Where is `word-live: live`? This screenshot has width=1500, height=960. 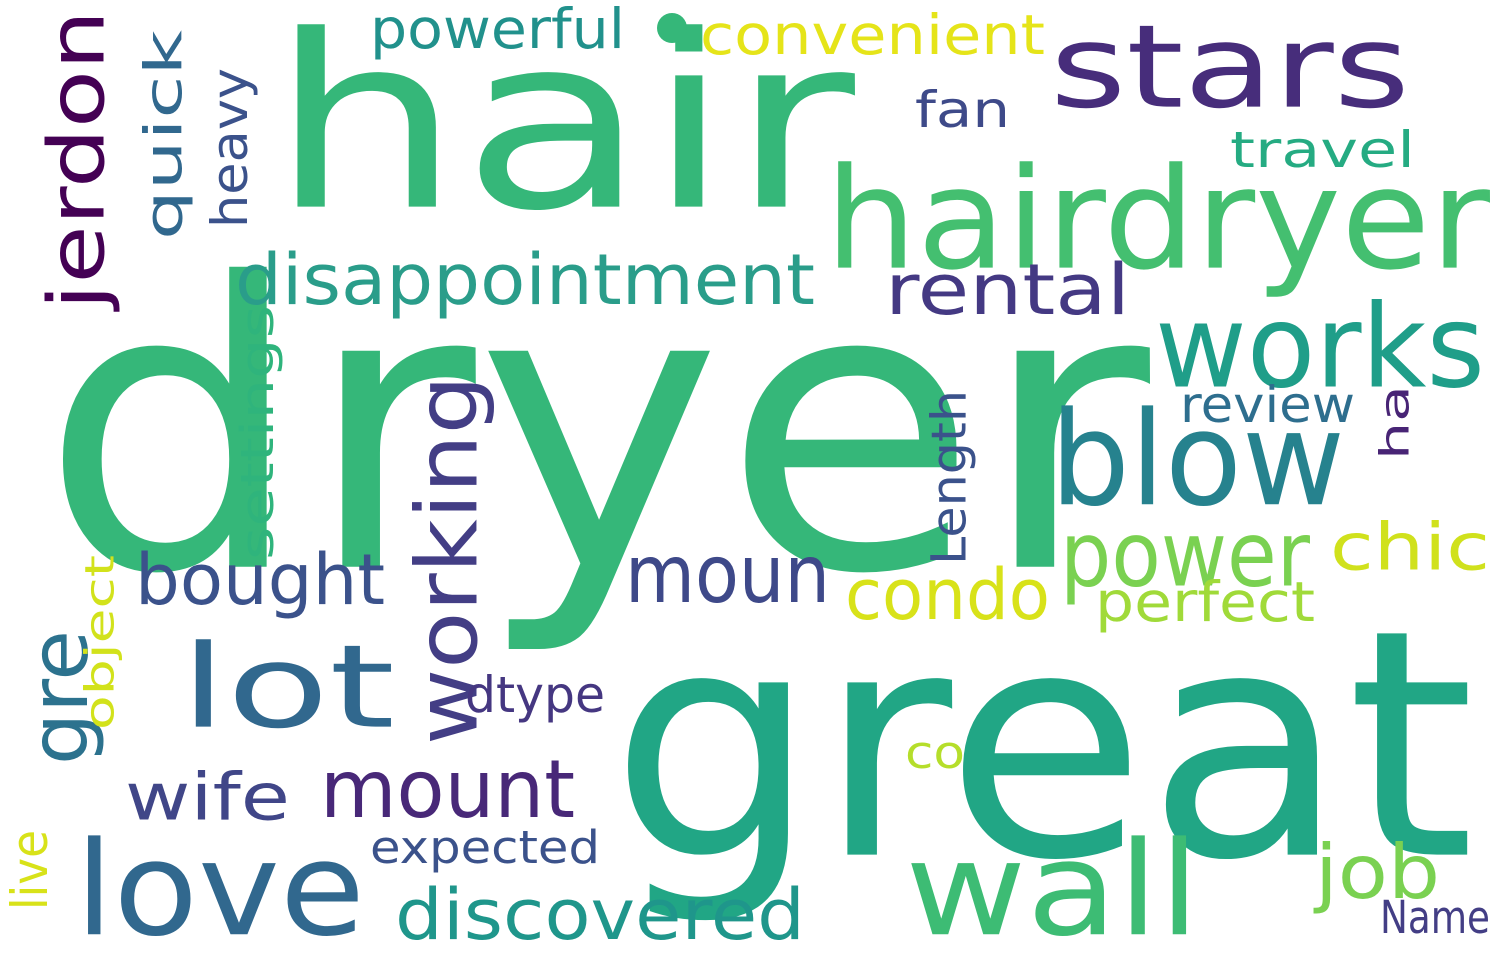
word-live: live is located at coordinates (30, 870).